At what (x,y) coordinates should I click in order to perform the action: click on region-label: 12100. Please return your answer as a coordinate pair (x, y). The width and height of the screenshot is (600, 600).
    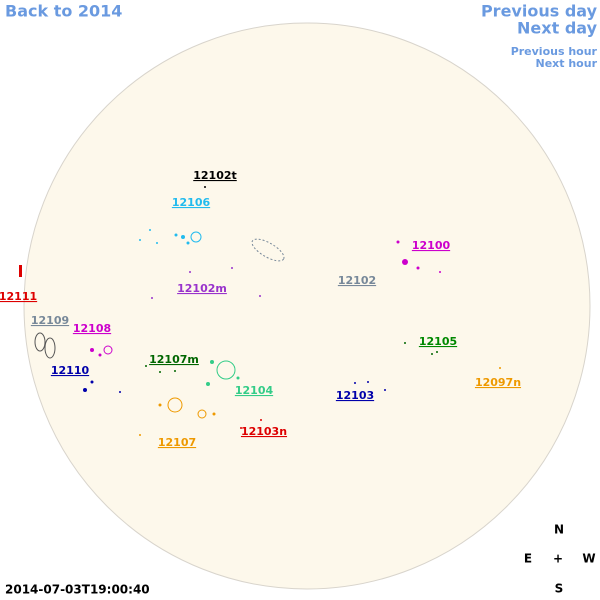
    Looking at the image, I should click on (431, 245).